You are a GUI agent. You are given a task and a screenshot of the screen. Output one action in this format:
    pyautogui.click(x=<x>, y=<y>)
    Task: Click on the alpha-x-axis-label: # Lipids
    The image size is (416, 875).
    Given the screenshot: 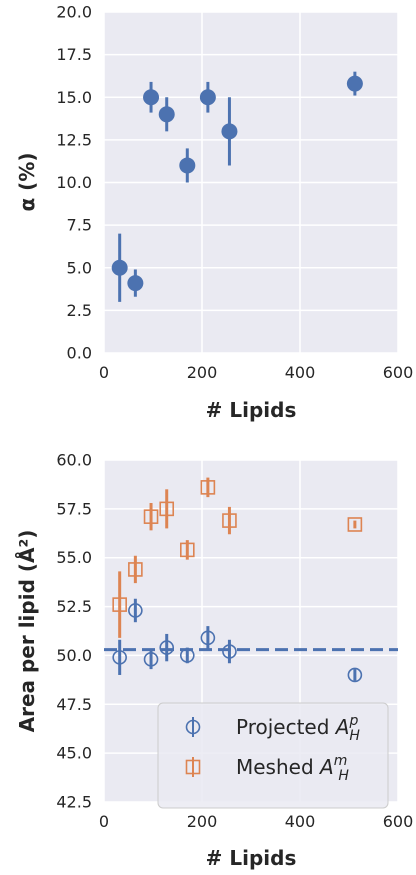 What is the action you would take?
    pyautogui.click(x=251, y=410)
    